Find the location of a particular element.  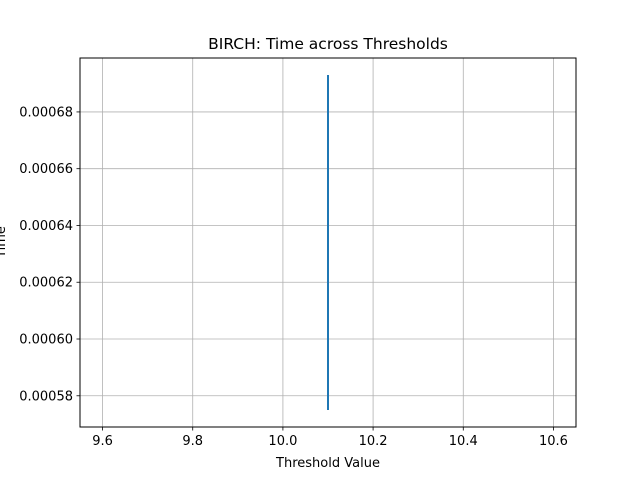

x-axis: 9.6 9.8 10.0 10.2 10.4 10.6 is located at coordinates (330, 438).